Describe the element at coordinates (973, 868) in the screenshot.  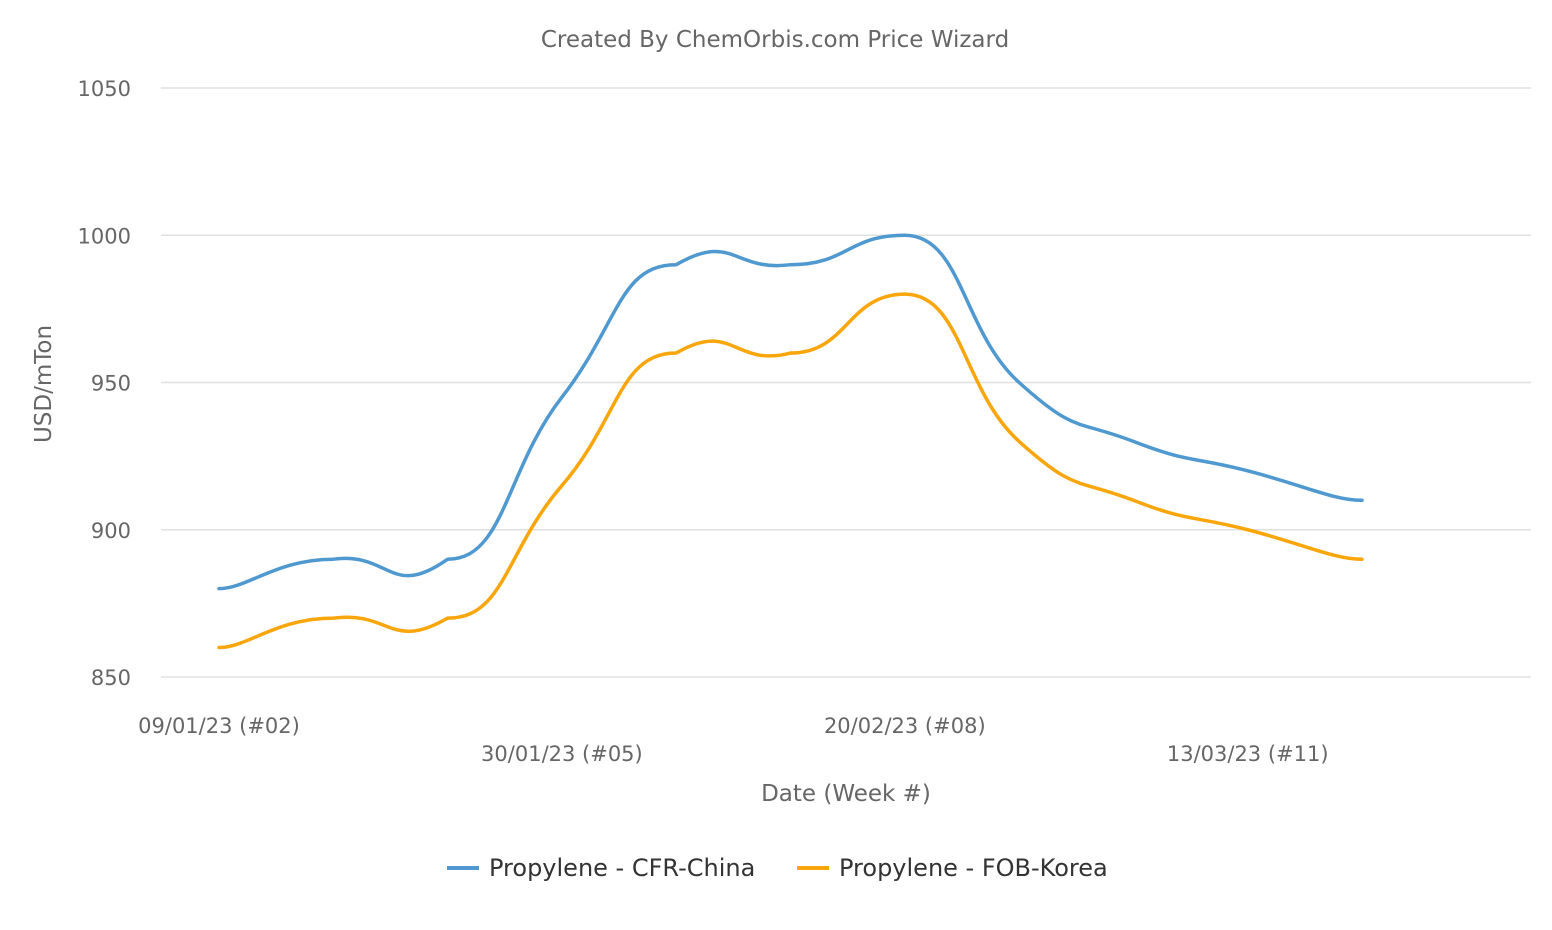
I see `legend-item-label: Propylene - FOB-Korea` at that location.